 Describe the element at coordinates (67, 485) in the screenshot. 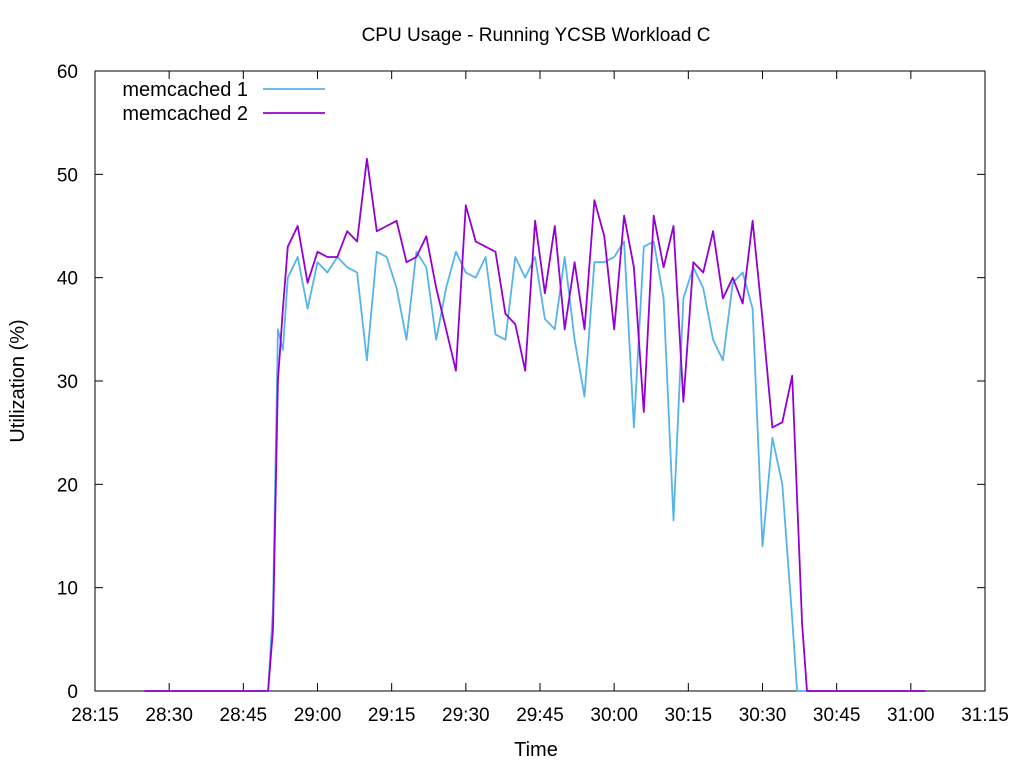

I see `y-tick-label: 20` at that location.